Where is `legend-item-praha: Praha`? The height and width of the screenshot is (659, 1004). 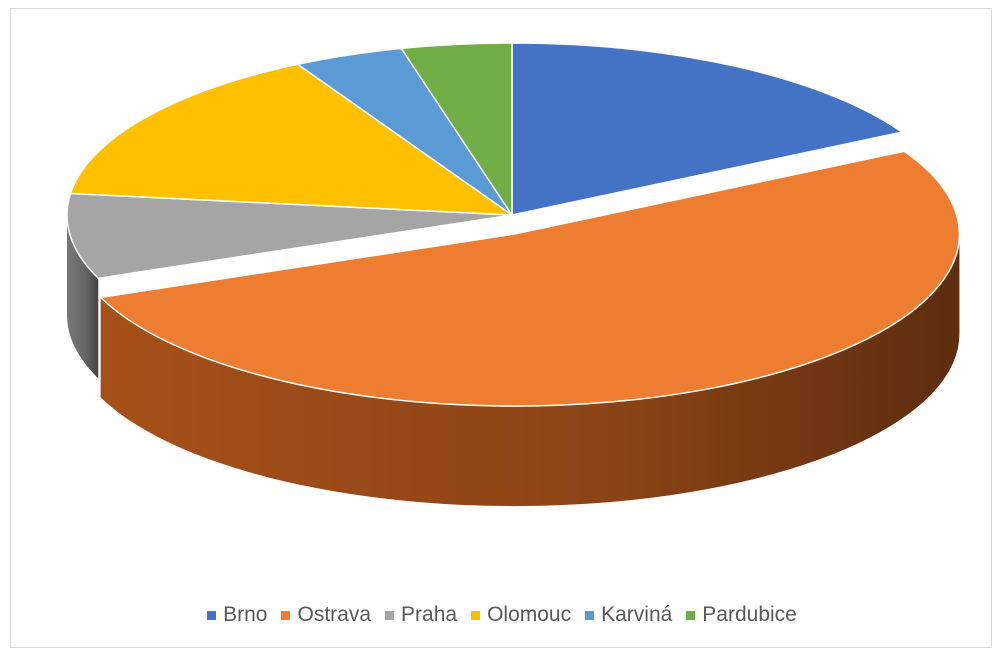
legend-item-praha: Praha is located at coordinates (421, 615).